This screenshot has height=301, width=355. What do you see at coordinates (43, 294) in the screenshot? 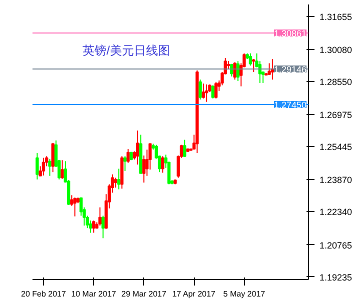
I see `x-tick-label: 20 Feb 2017` at bounding box center [43, 294].